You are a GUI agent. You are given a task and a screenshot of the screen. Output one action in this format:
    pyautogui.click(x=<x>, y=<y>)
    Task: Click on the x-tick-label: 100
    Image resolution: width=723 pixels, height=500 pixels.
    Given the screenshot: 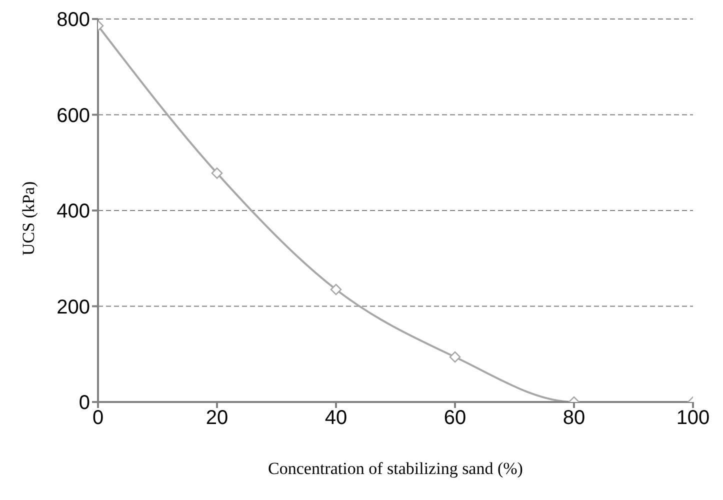 What is the action you would take?
    pyautogui.click(x=693, y=418)
    